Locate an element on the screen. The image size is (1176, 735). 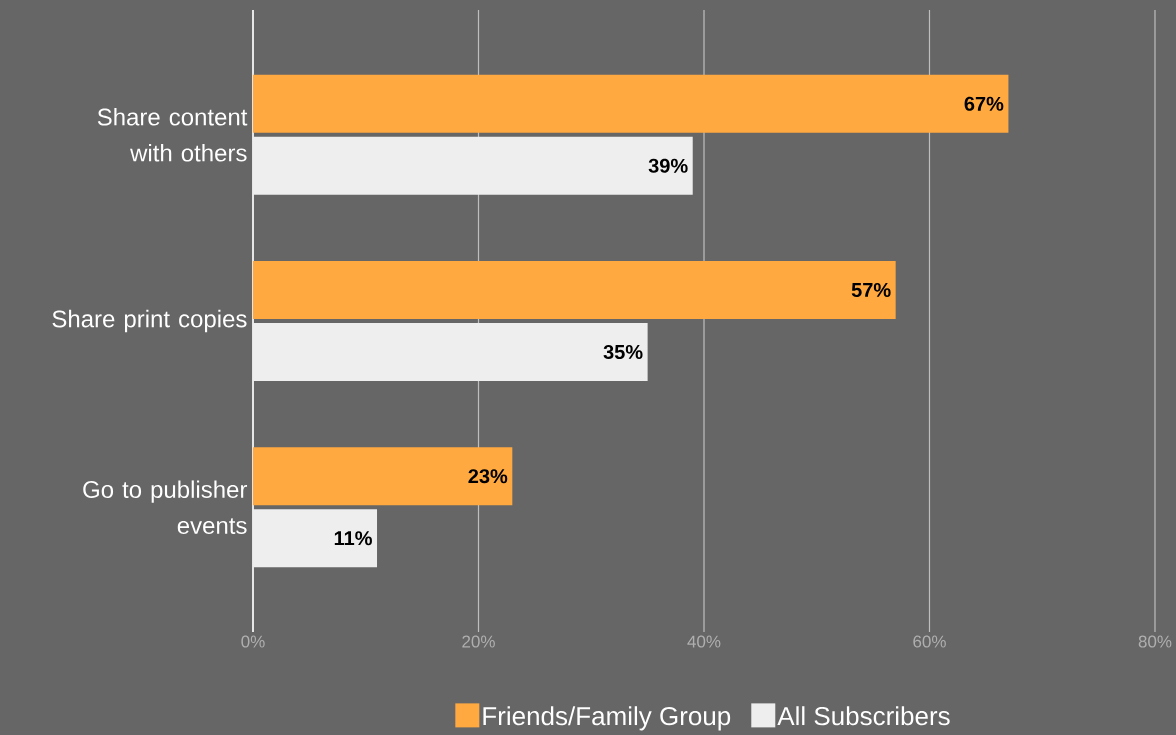
x-tick-label: 60% is located at coordinates (929, 641).